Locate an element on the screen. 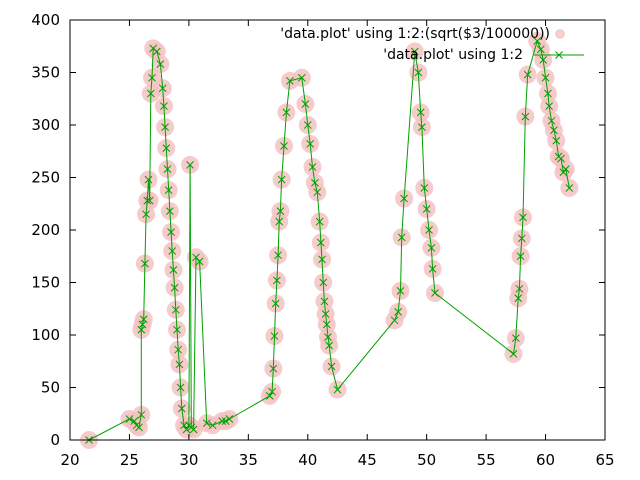 Image resolution: width=640 pixels, height=480 pixels. x-tick-label: 35 is located at coordinates (248, 460).